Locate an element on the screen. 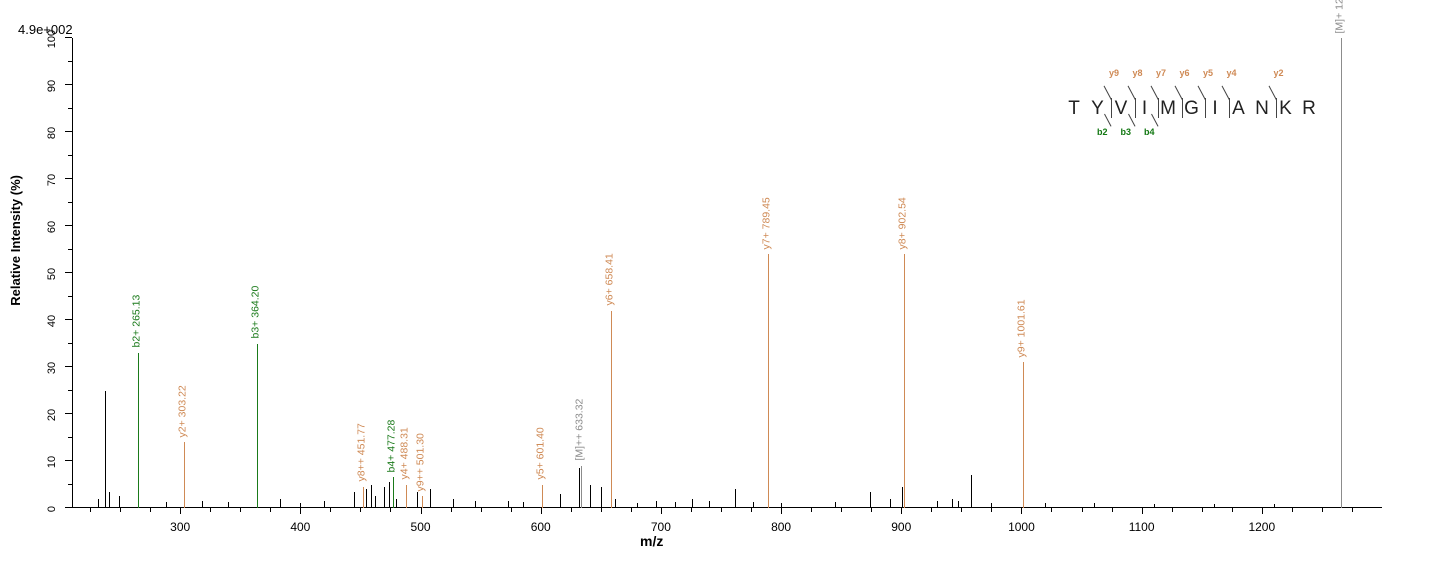  sequence-residue: V is located at coordinates (1121, 108).